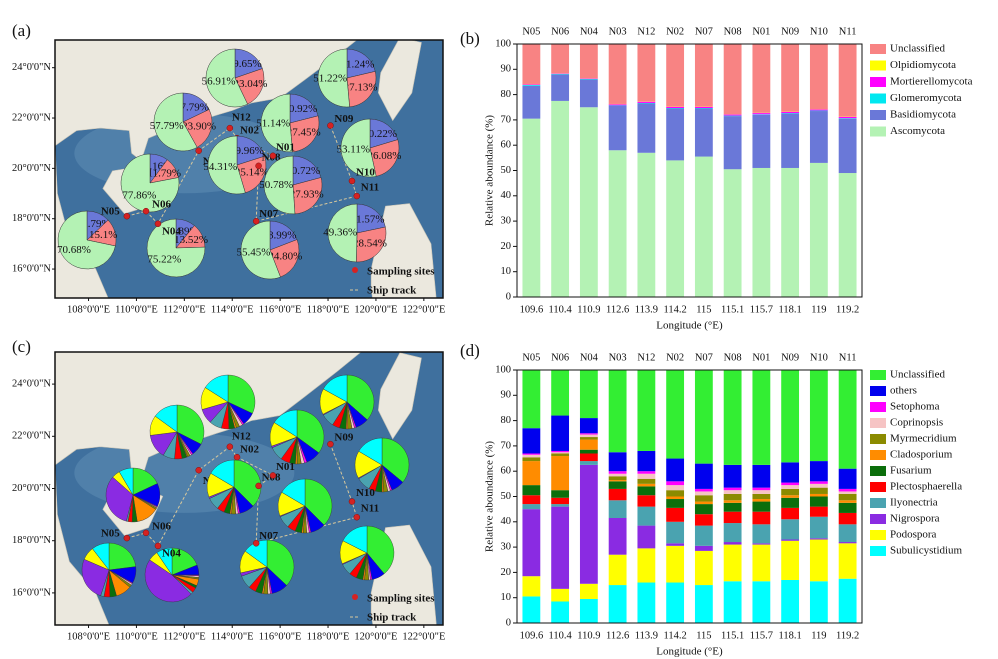 The height and width of the screenshot is (659, 998). What do you see at coordinates (903, 391) in the screenshot?
I see `legend-text: others` at bounding box center [903, 391].